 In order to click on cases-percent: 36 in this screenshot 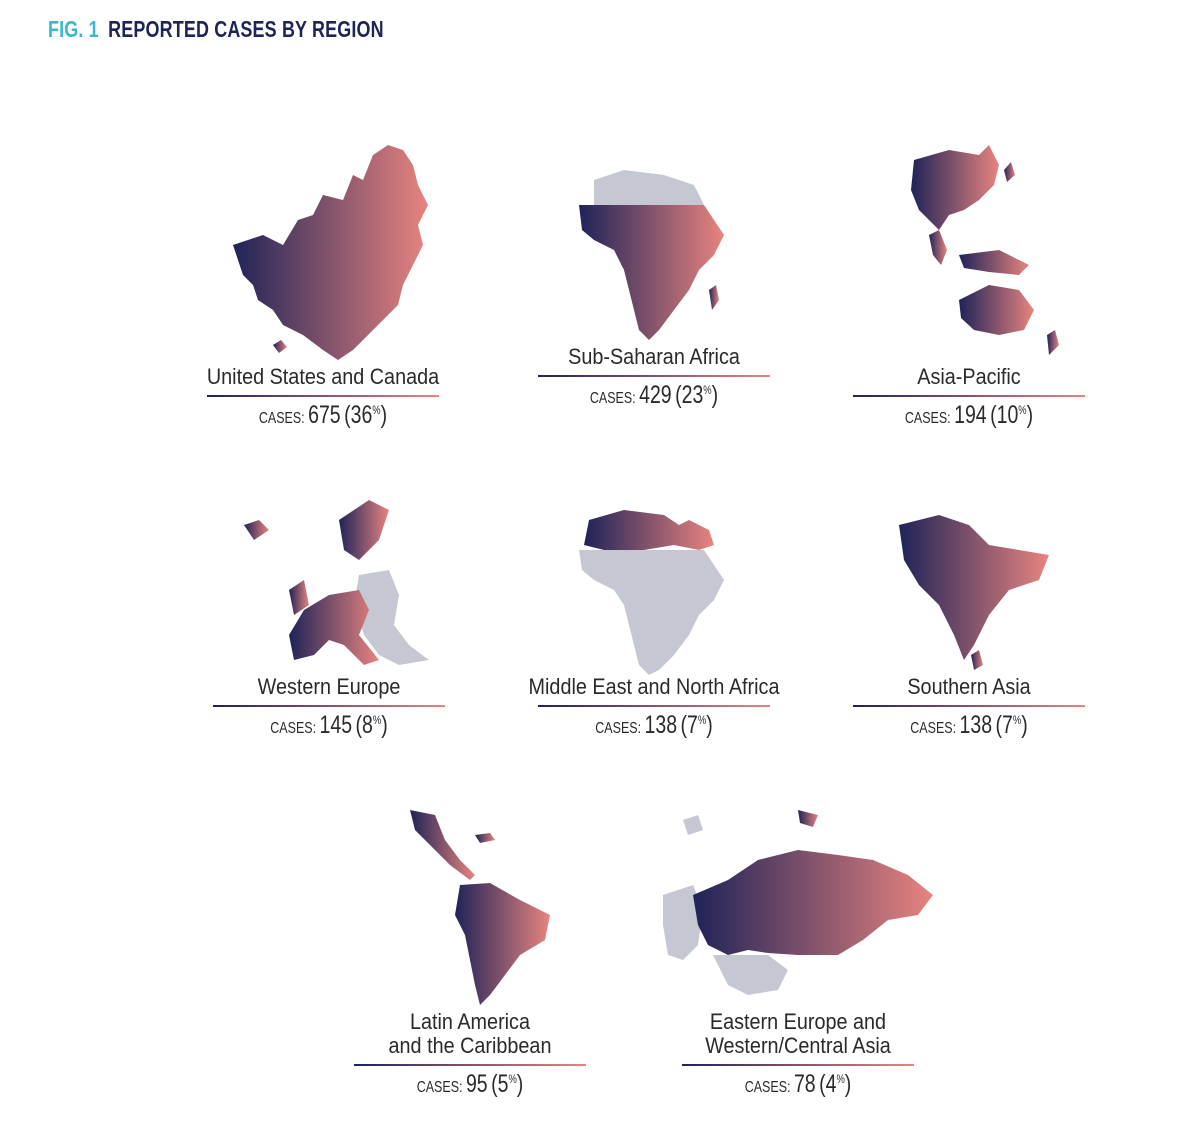, I will do `click(361, 415)`.